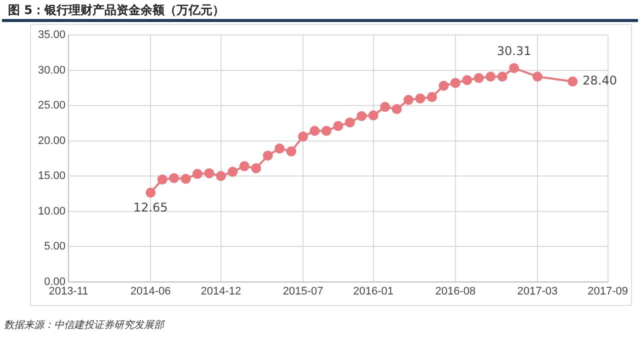 The image size is (640, 339). I want to click on chart-title: 图 5：银行理财产品资金余额（万亿元）, so click(116, 10).